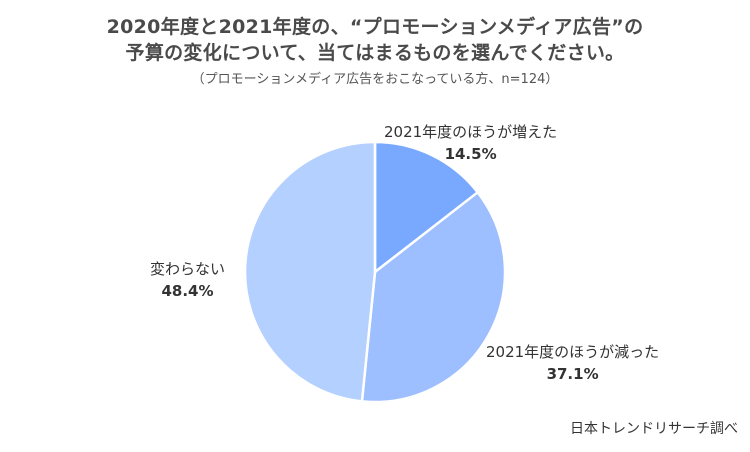 This screenshot has height=452, width=750. Describe the element at coordinates (375, 27) in the screenshot. I see `chart-title-line-1: 2020年度と2021年度の、“プロモーションメディア広告”の` at that location.